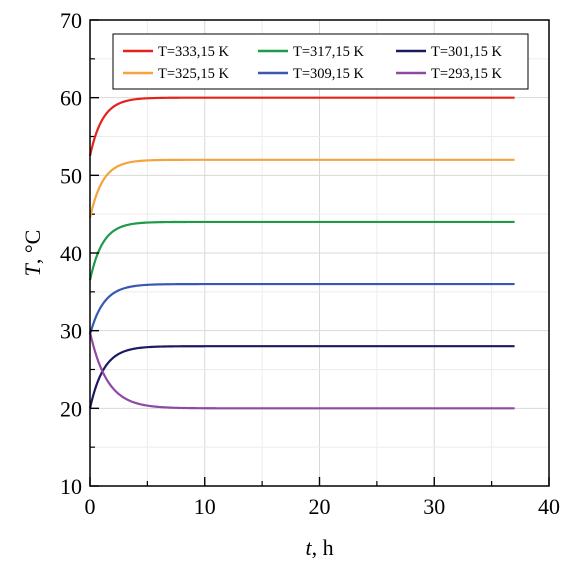  I want to click on y-tick-label: 70, so click(71, 20).